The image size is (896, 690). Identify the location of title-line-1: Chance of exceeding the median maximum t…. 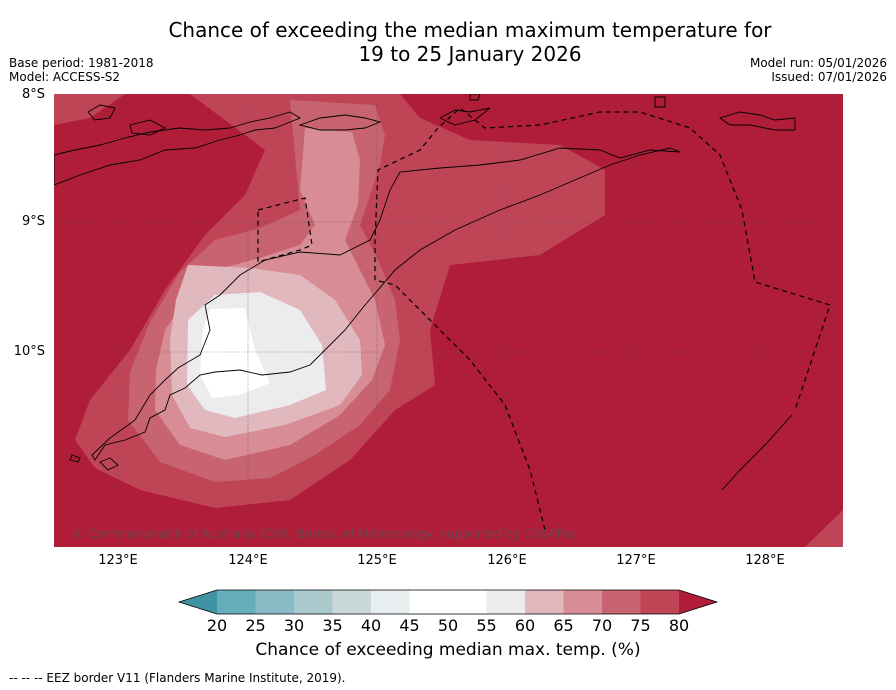
(470, 30).